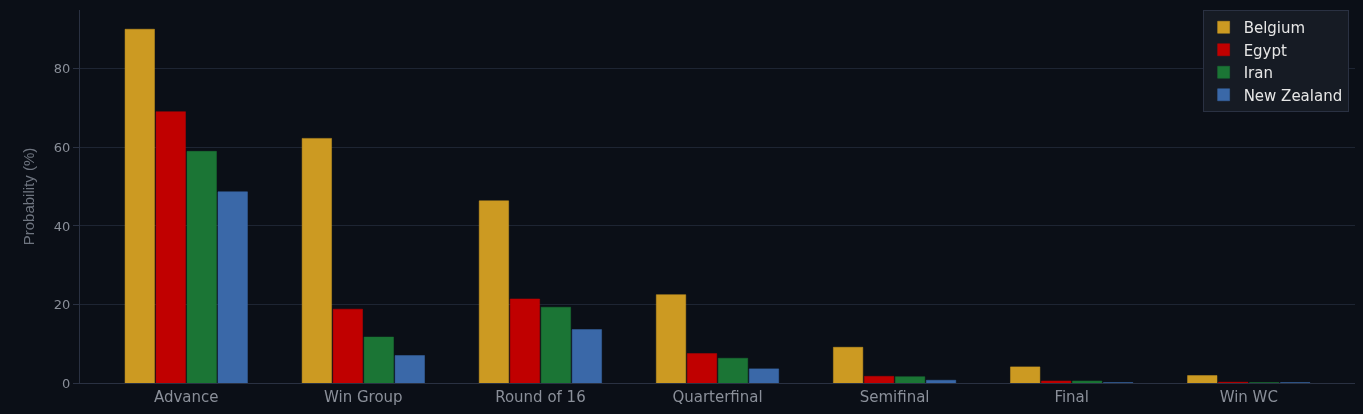 This screenshot has width=1363, height=414. Describe the element at coordinates (894, 397) in the screenshot. I see `x-tick-label: Semifinal` at that location.